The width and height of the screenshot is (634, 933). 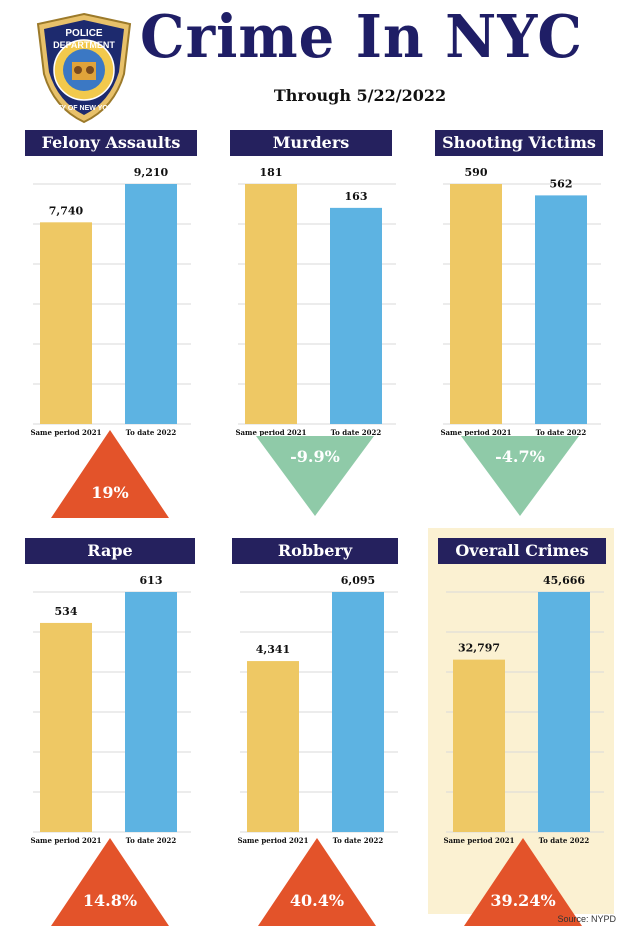 I want to click on bar-chart: 590 Same period 2021 562 To date 2022 -4.7%, so click(x=520, y=341).